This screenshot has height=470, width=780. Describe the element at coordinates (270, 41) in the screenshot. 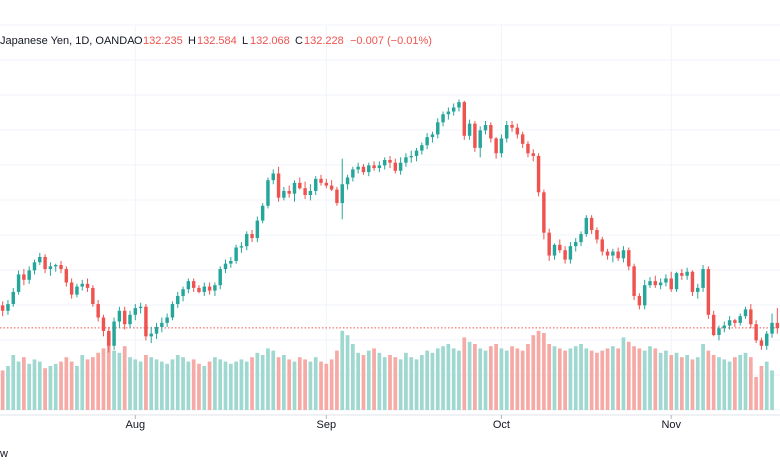

I see `legend-low-value: 132.068` at that location.